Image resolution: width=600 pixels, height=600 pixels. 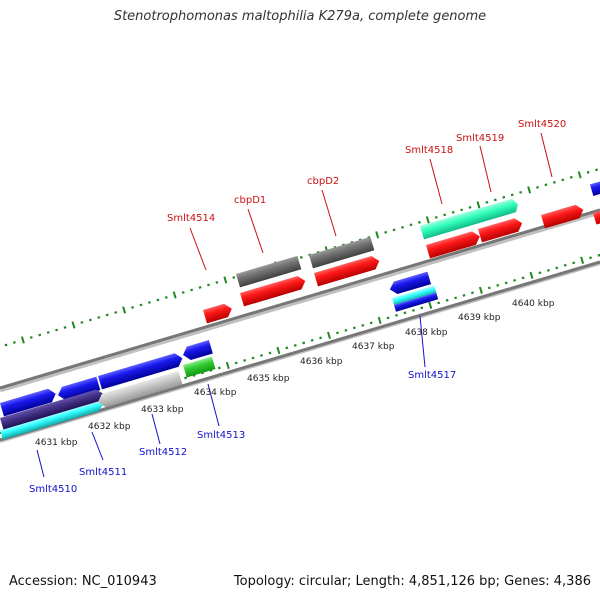 I want to click on accession-text: Accession: NC_010943, so click(x=83, y=581).